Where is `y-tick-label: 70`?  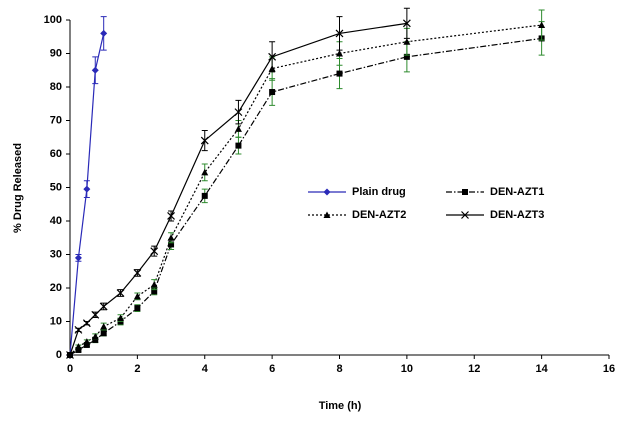 y-tick-label: 70 is located at coordinates (56, 120).